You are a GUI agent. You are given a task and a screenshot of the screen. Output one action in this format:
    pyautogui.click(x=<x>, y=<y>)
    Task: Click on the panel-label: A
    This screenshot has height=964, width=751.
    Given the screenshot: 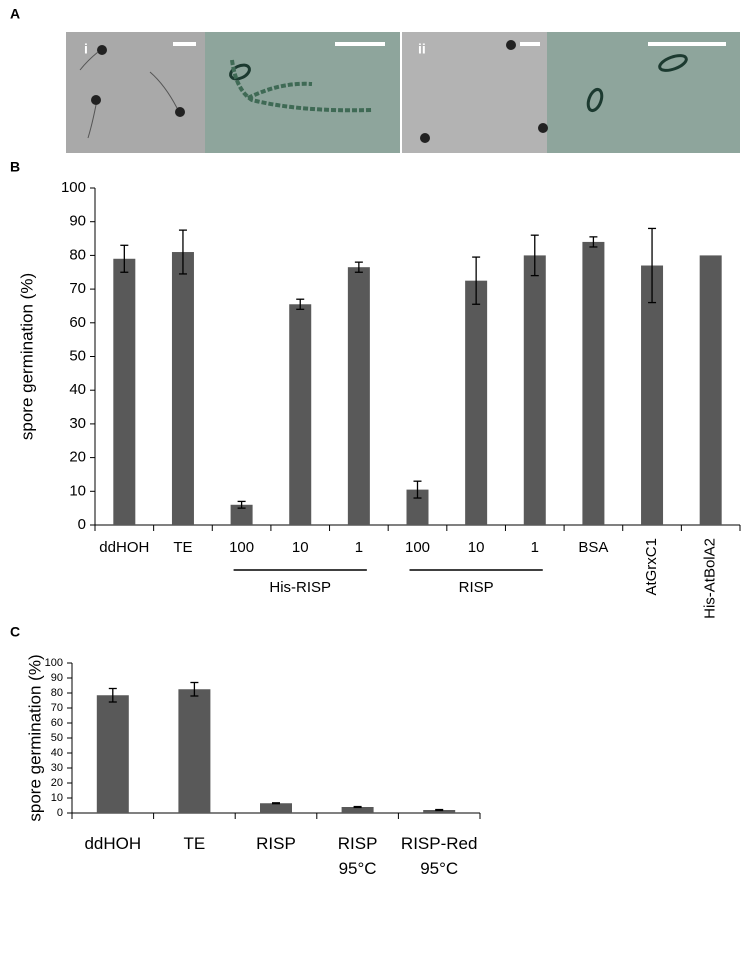 What is the action you would take?
    pyautogui.click(x=15, y=14)
    